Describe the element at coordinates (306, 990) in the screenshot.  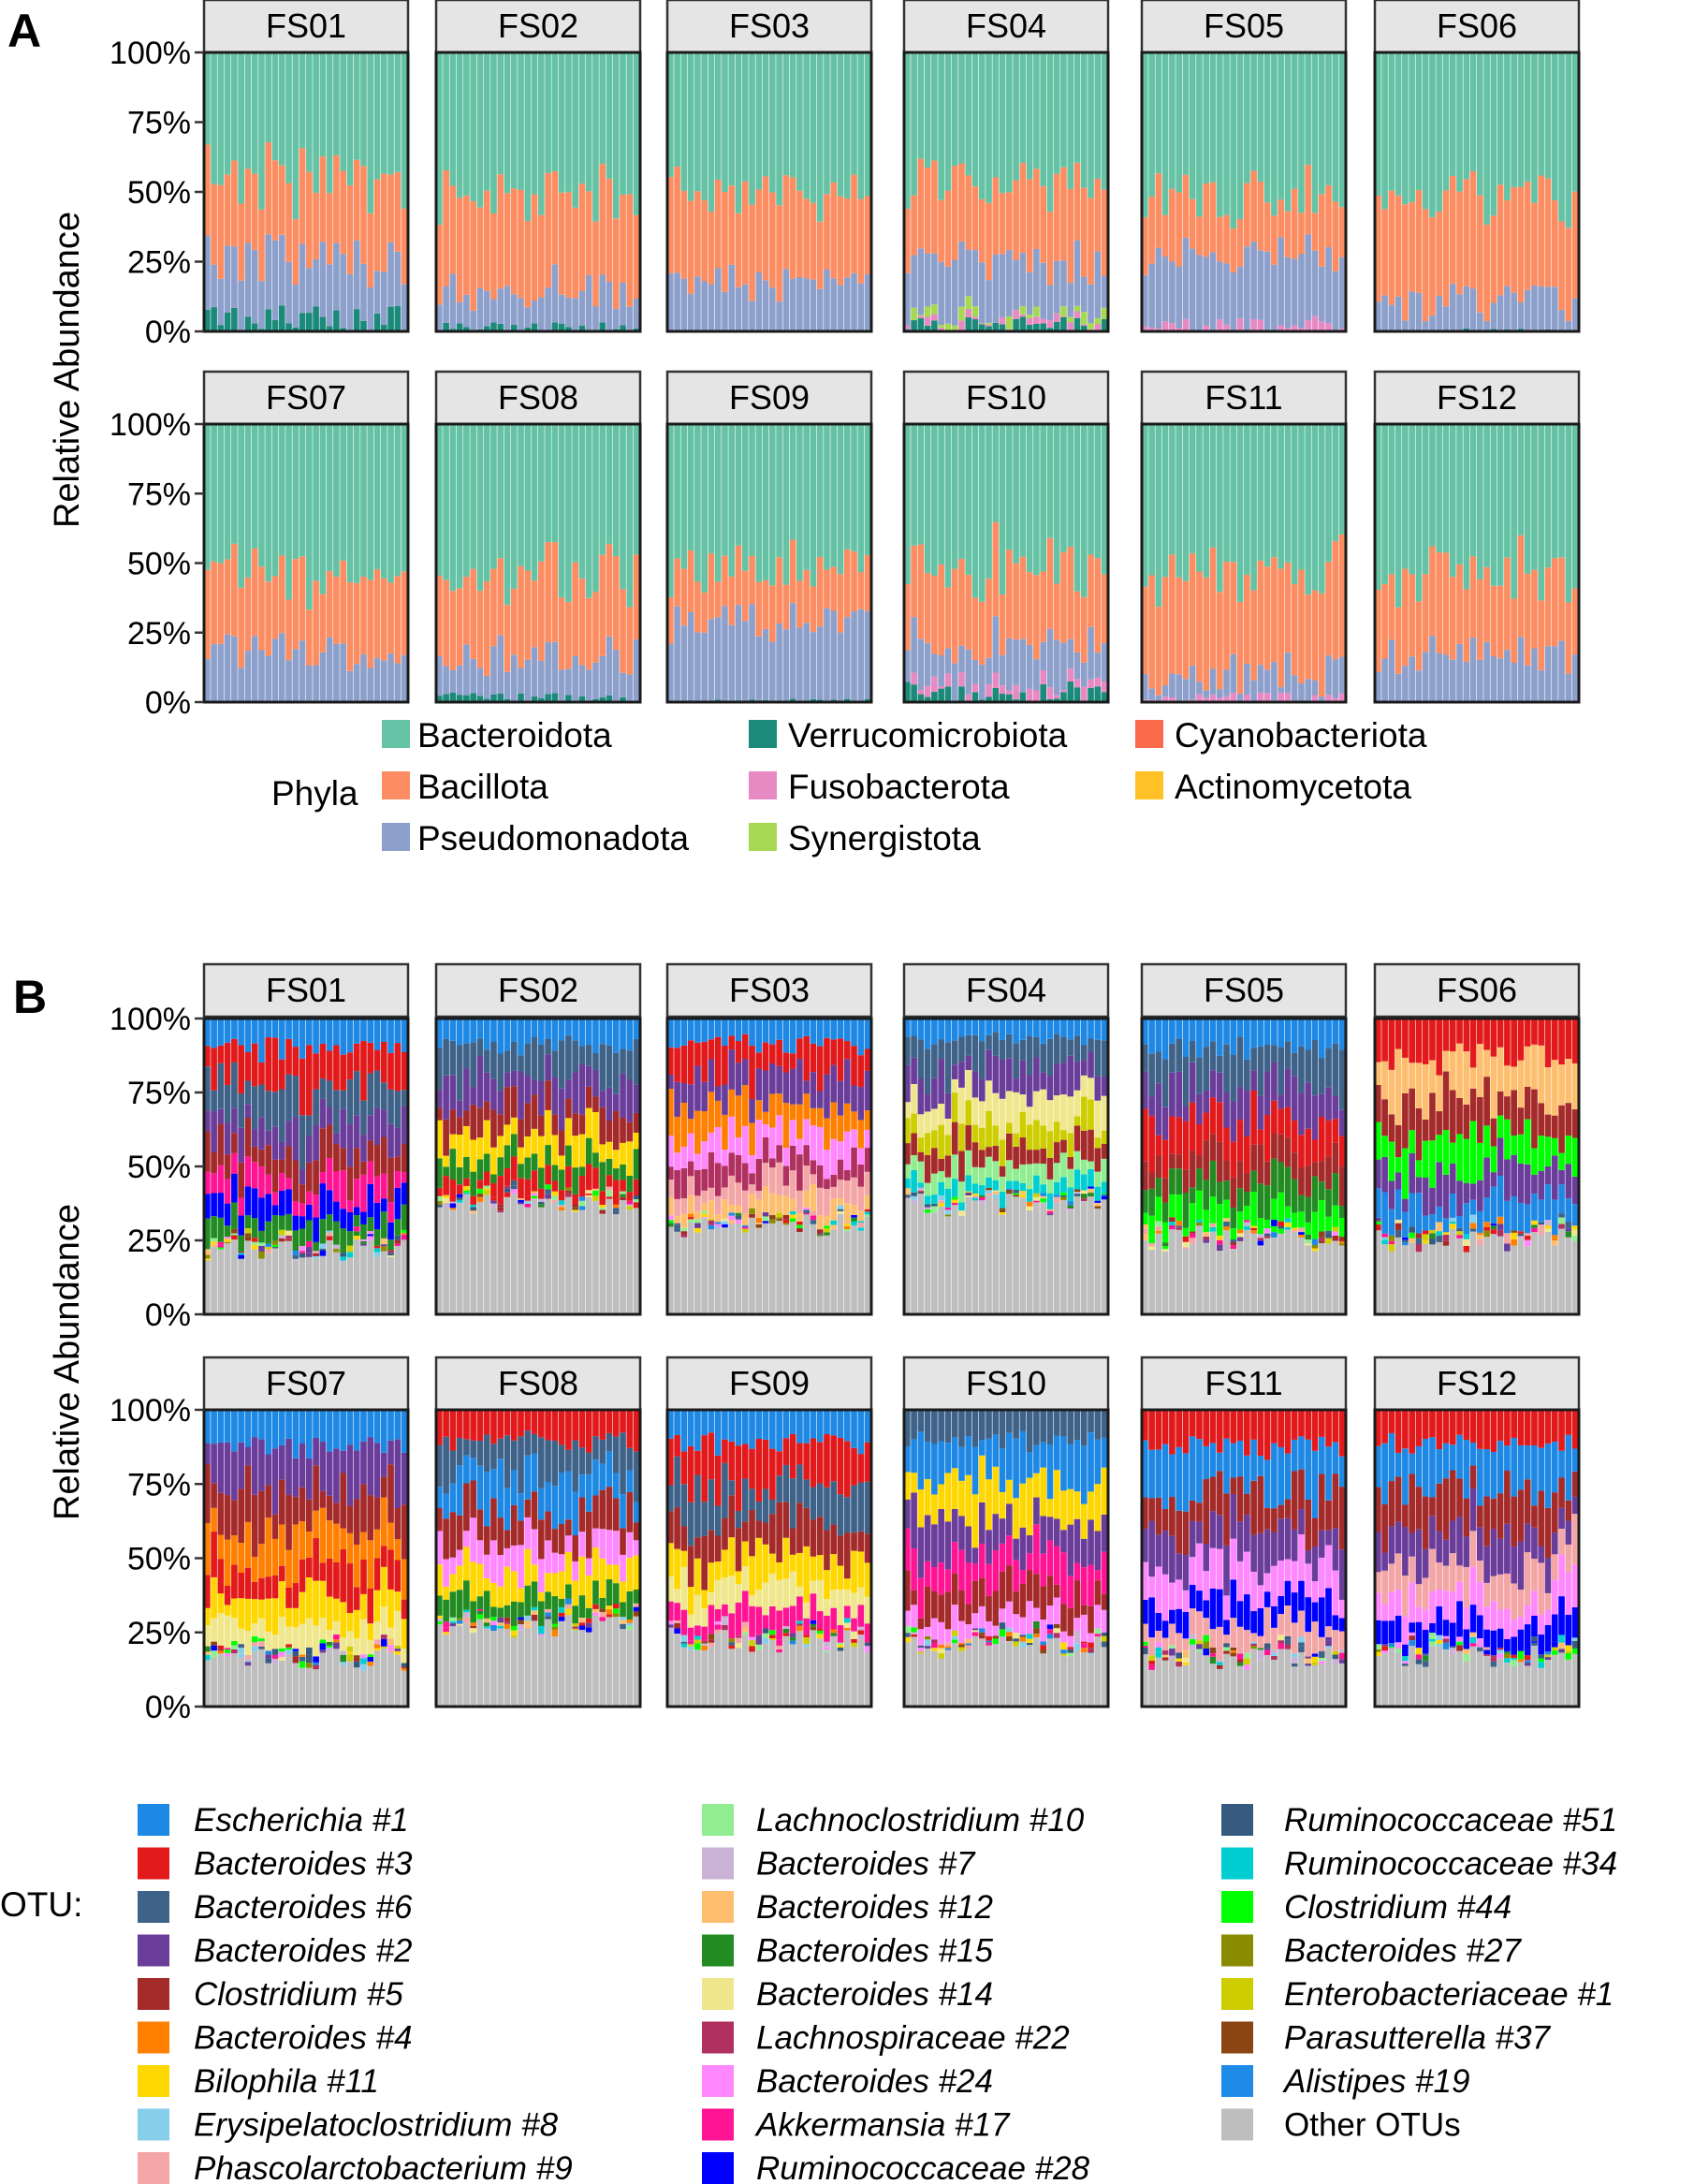
I see `facet-strip-fs01` at that location.